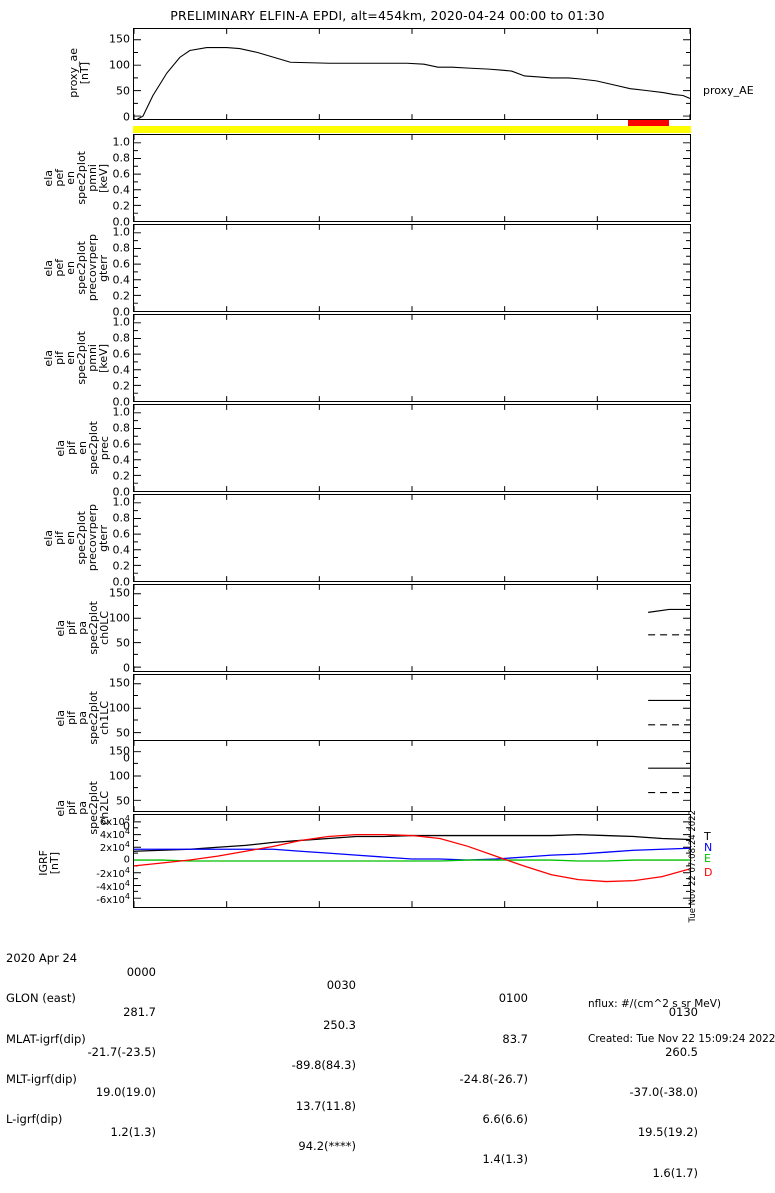 This screenshot has height=1193, width=775. I want to click on annot-l-2: 1.4(1.3), so click(505, 1159).